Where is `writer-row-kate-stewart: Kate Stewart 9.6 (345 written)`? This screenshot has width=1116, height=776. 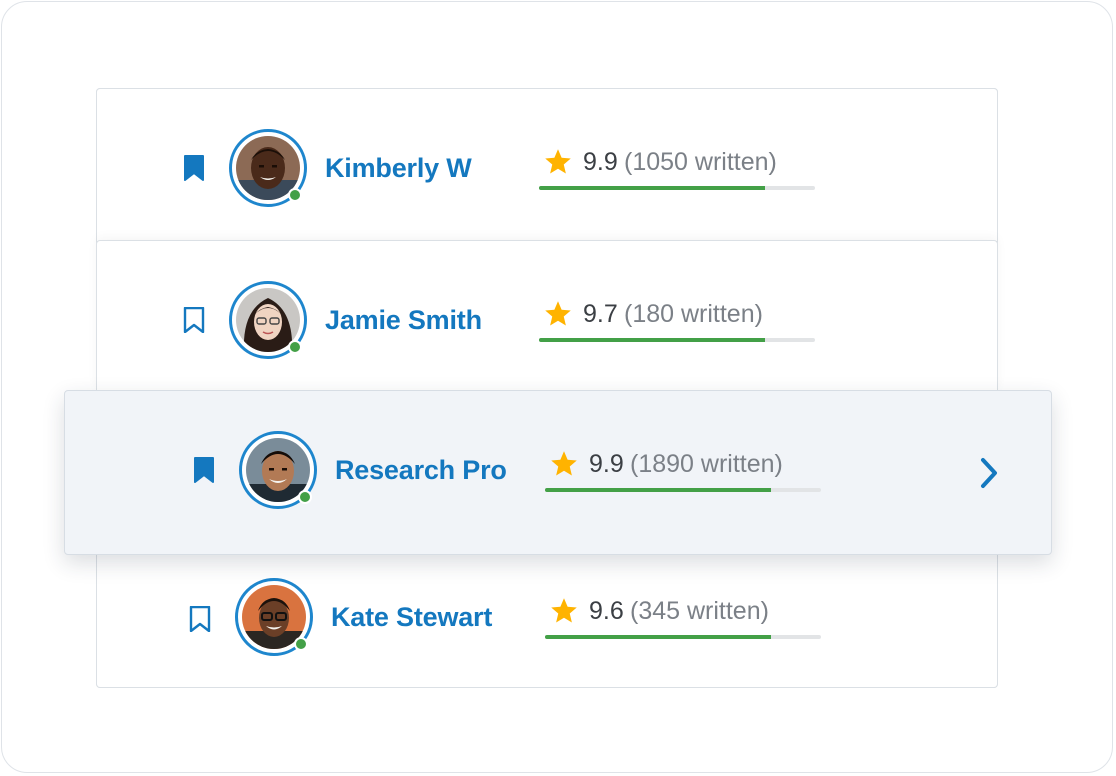 writer-row-kate-stewart: Kate Stewart 9.6 (345 written) is located at coordinates (547, 618).